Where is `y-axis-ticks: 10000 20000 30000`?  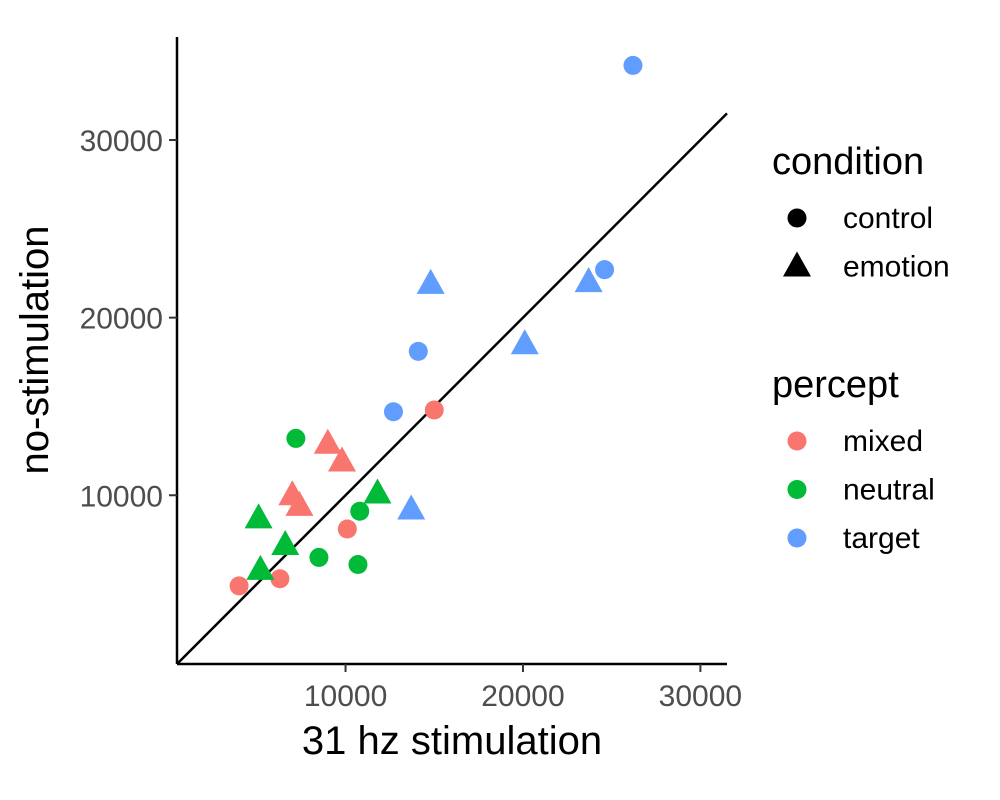 y-axis-ticks: 10000 20000 30000 is located at coordinates (128, 319).